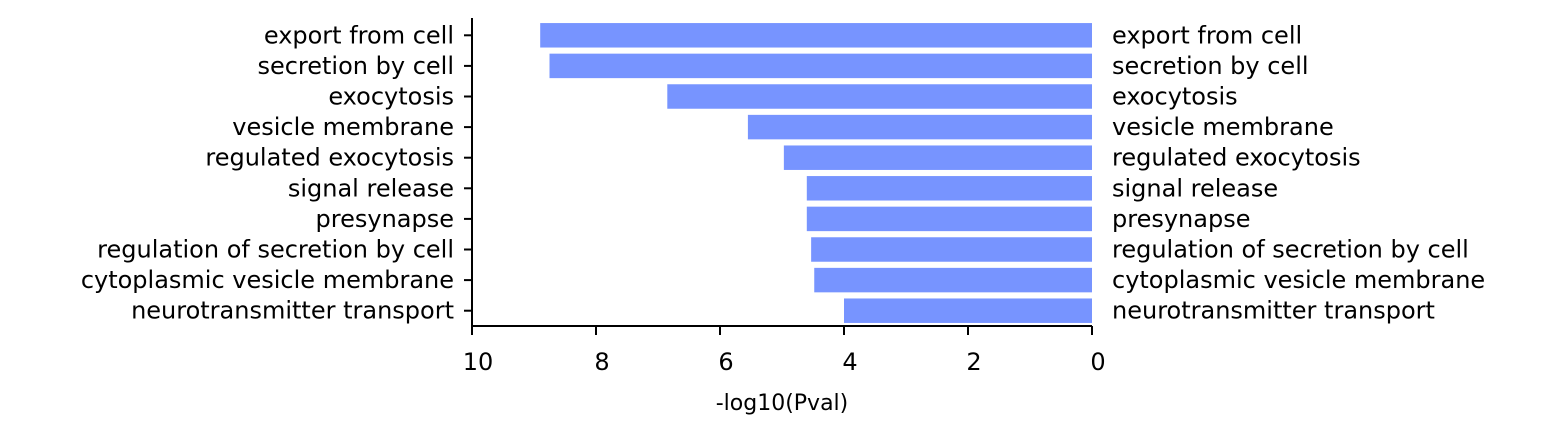  I want to click on right-category-label-8: cytoplasmic vesicle membrane, so click(1298, 280).